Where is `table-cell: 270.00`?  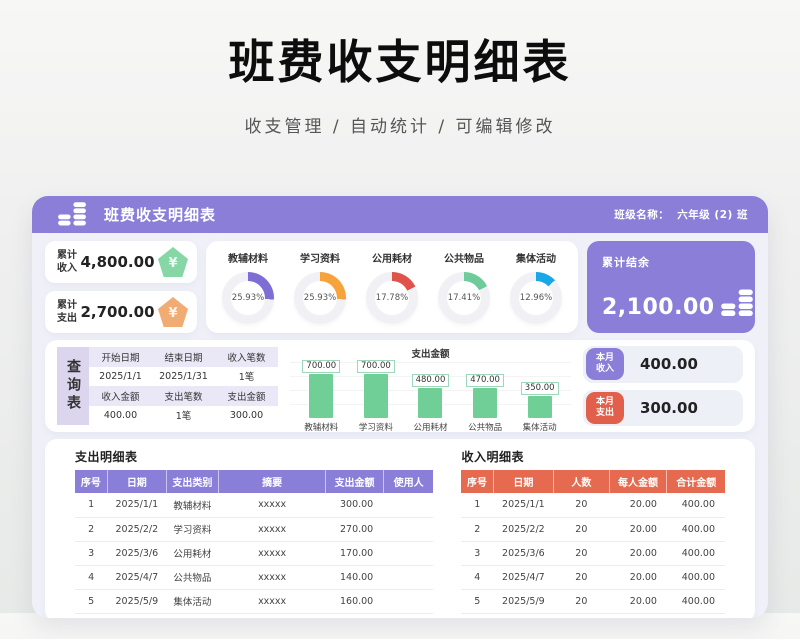
table-cell: 270.00 is located at coordinates (354, 529).